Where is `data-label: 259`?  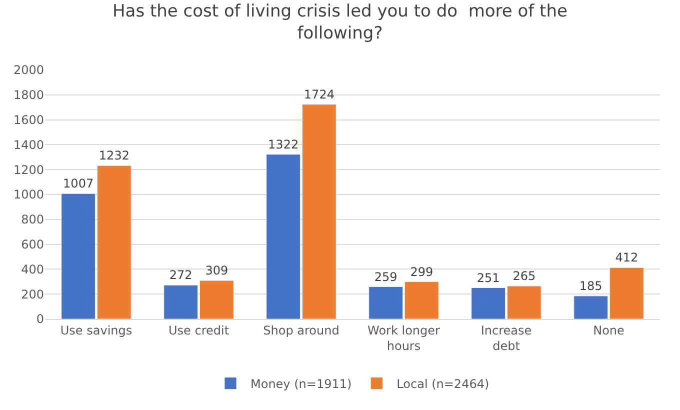 data-label: 259 is located at coordinates (386, 277).